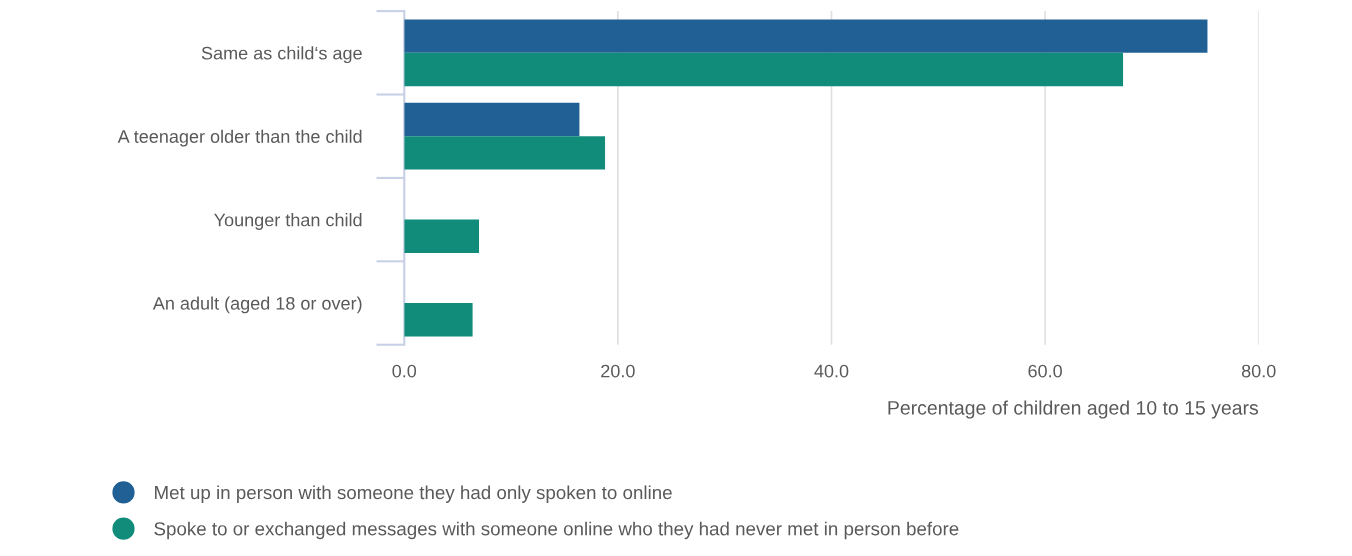  What do you see at coordinates (831, 371) in the screenshot?
I see `x-tick-label: 40.0` at bounding box center [831, 371].